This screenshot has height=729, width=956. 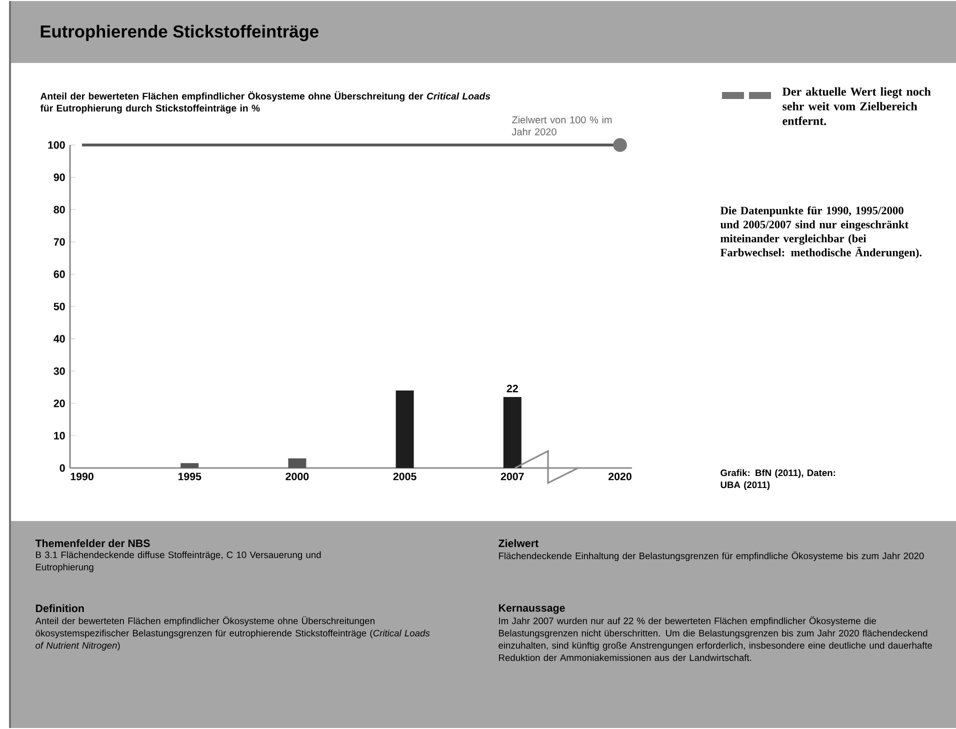 I want to click on text: Anteil der bewerteten Flächen empfindlicher Ökosysteme ohne Überschreitung der Critical Loads für Eutrophierung durch Stickstoffeinträge in %, so click(x=265, y=102).